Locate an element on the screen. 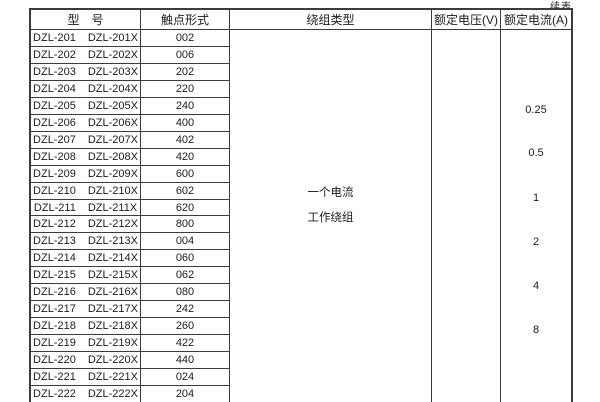  model-standard: DZL-215 is located at coordinates (54, 275).